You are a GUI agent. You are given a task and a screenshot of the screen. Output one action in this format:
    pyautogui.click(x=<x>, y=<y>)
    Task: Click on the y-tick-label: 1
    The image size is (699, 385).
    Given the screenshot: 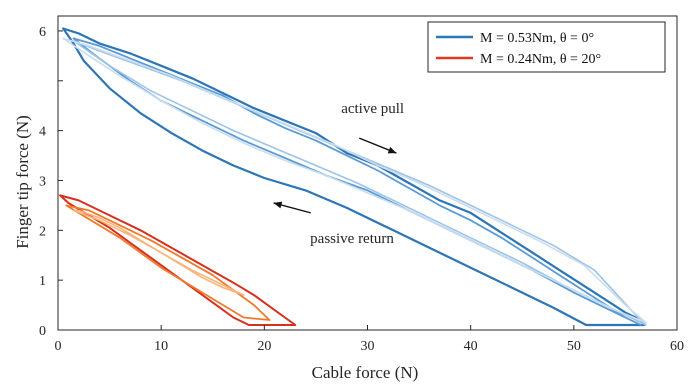 What is the action you would take?
    pyautogui.click(x=42, y=281)
    